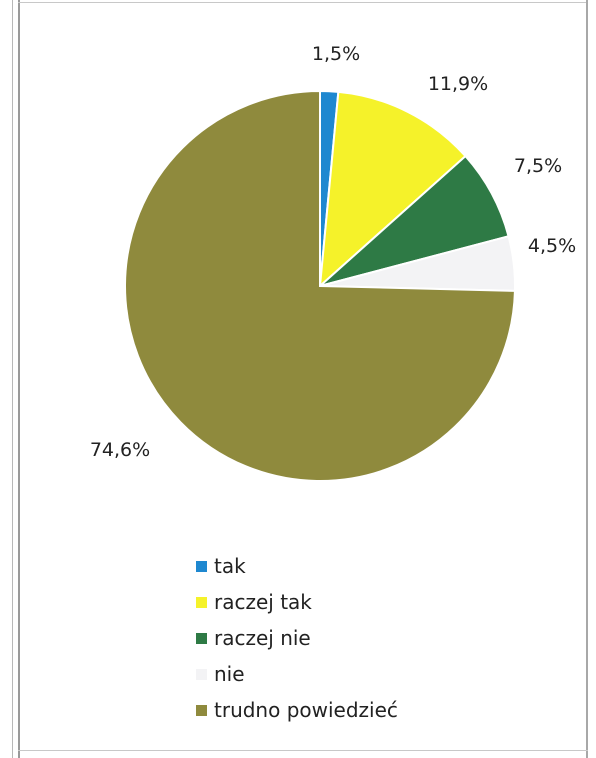 This screenshot has height=758, width=596. What do you see at coordinates (19, 379) in the screenshot?
I see `left-border-line-thick` at bounding box center [19, 379].